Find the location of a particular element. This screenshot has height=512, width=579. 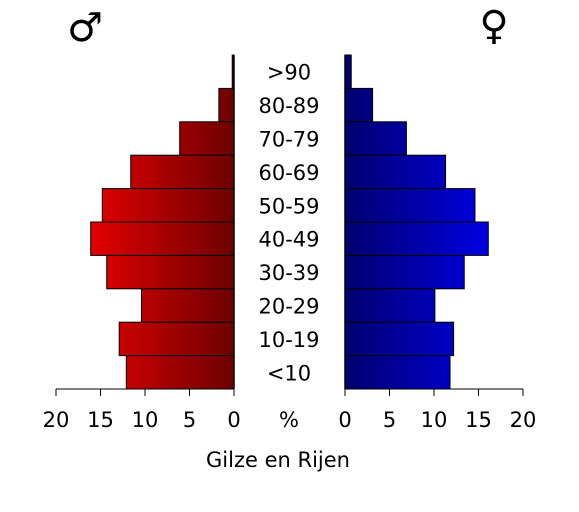

category-label: >90 is located at coordinates (289, 73).